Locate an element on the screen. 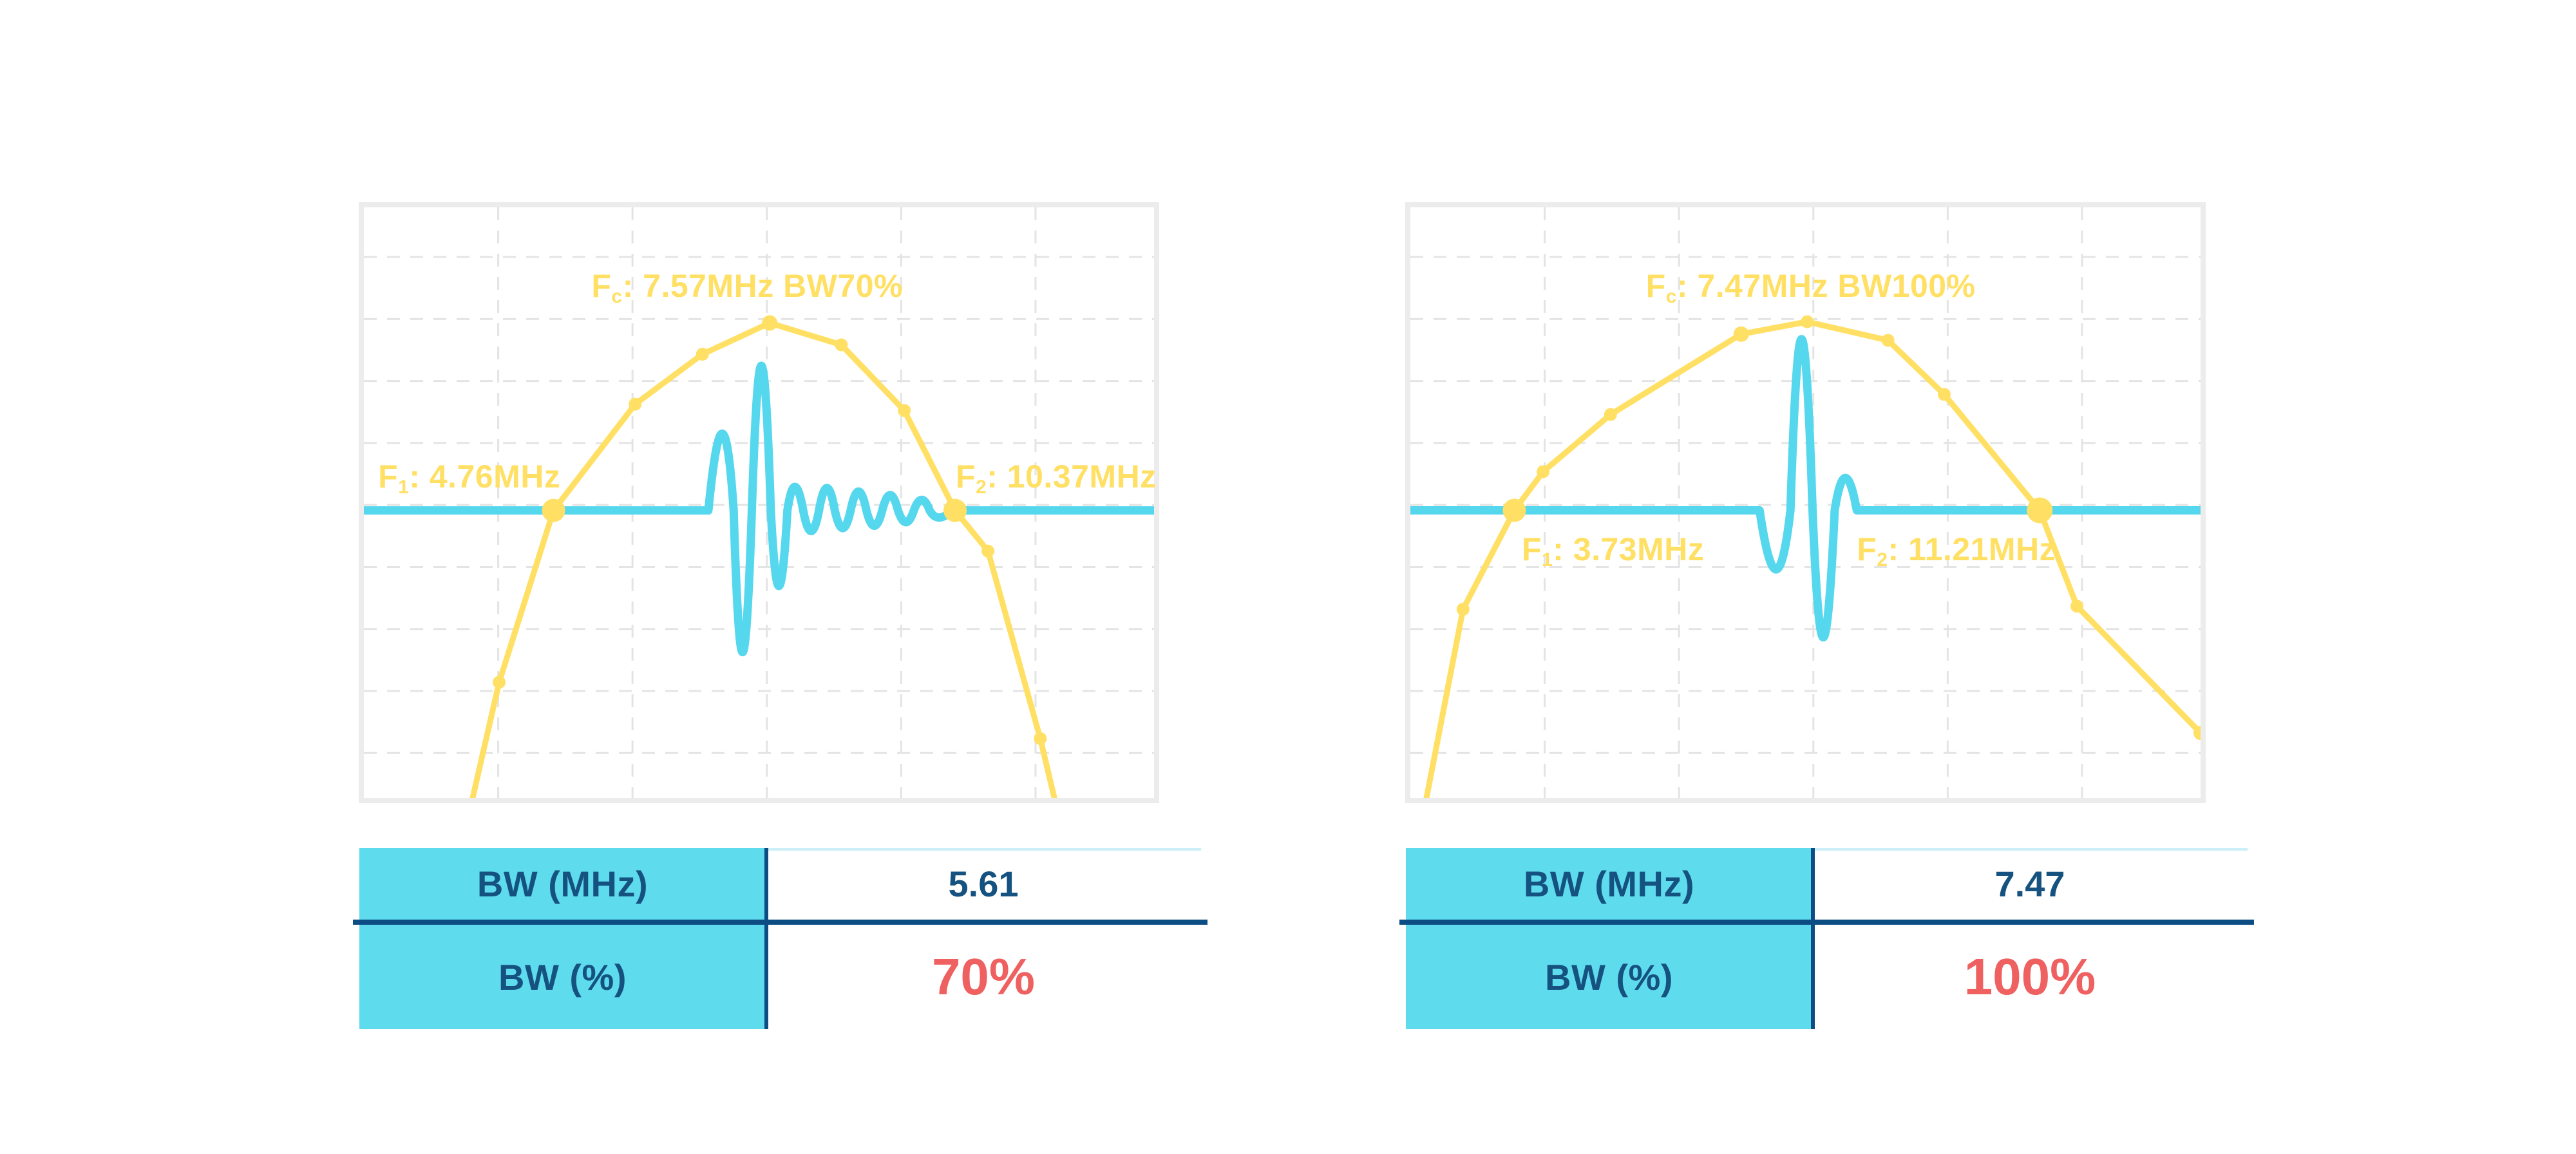 The width and height of the screenshot is (2576, 1154). bw-pct-value: 70% is located at coordinates (983, 977).